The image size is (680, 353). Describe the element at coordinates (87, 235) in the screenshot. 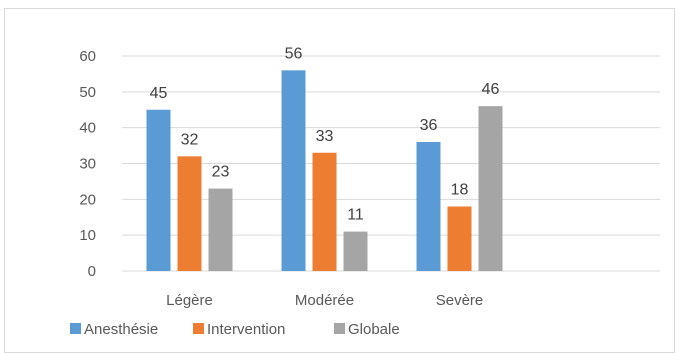

I see `y-tick-label: 10` at that location.